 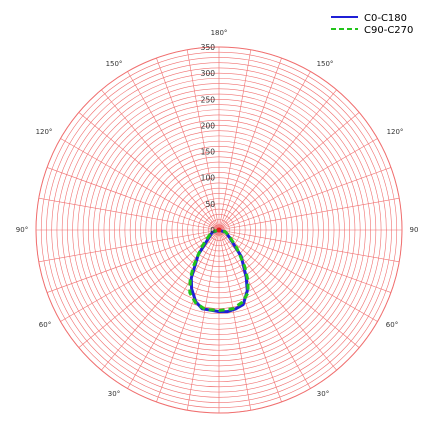 What do you see at coordinates (208, 99) in the screenshot?
I see `radial-tick-label: 250` at bounding box center [208, 99].